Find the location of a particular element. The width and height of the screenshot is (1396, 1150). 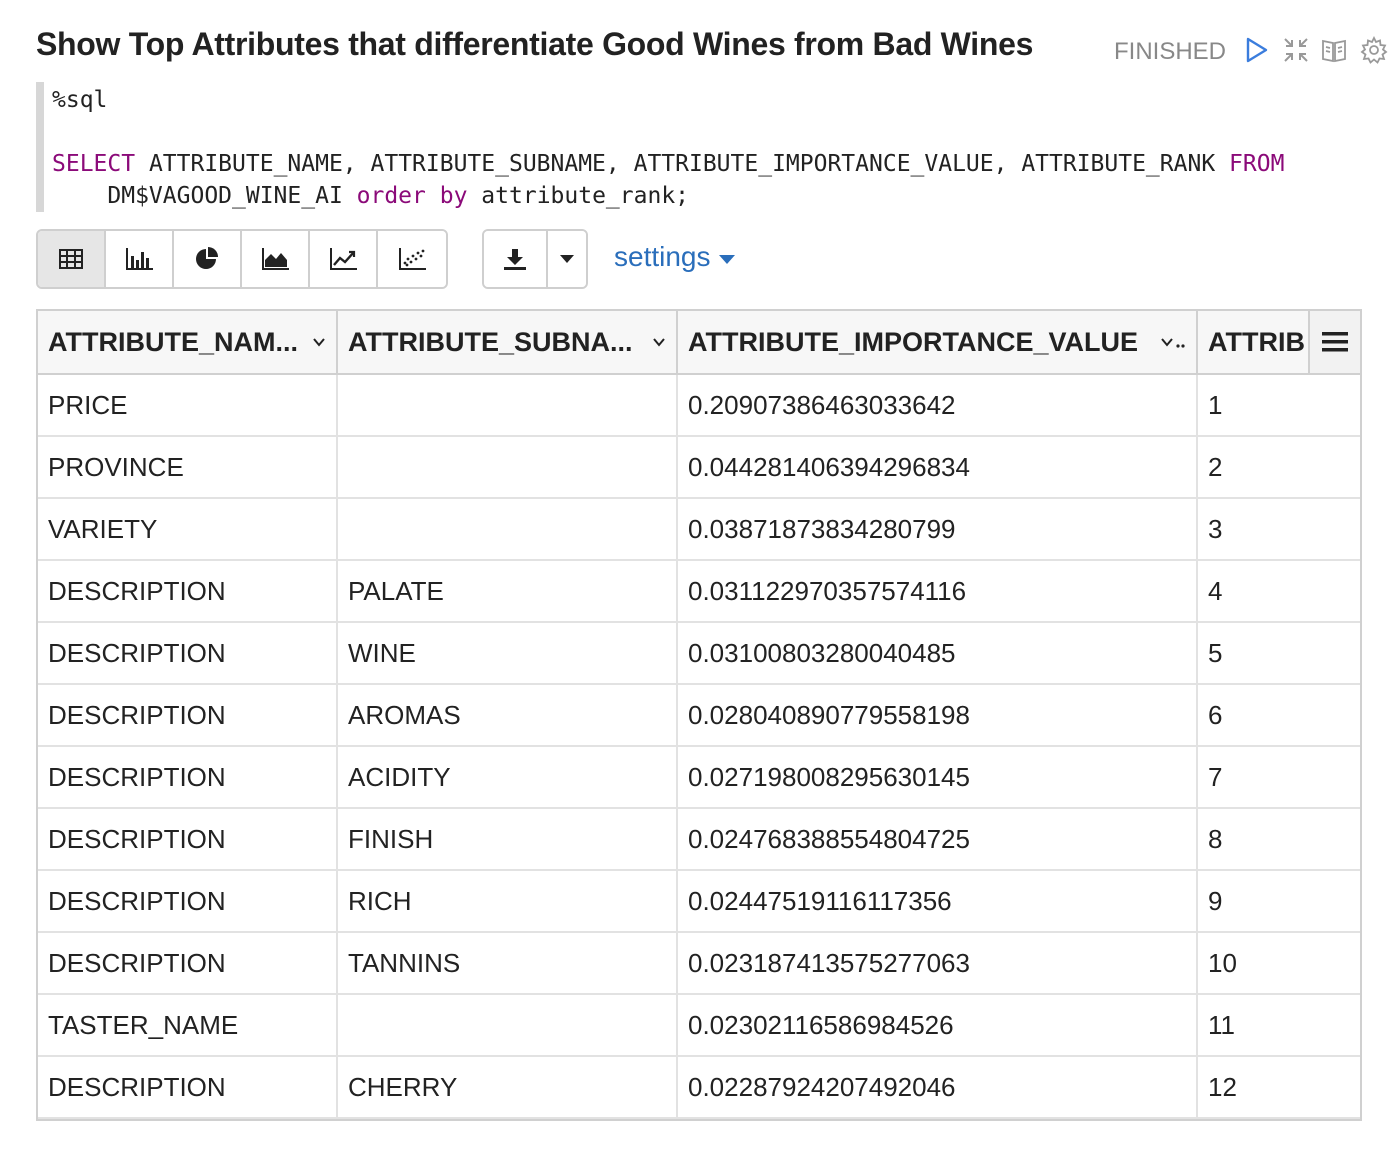

table-icon is located at coordinates (71, 259).